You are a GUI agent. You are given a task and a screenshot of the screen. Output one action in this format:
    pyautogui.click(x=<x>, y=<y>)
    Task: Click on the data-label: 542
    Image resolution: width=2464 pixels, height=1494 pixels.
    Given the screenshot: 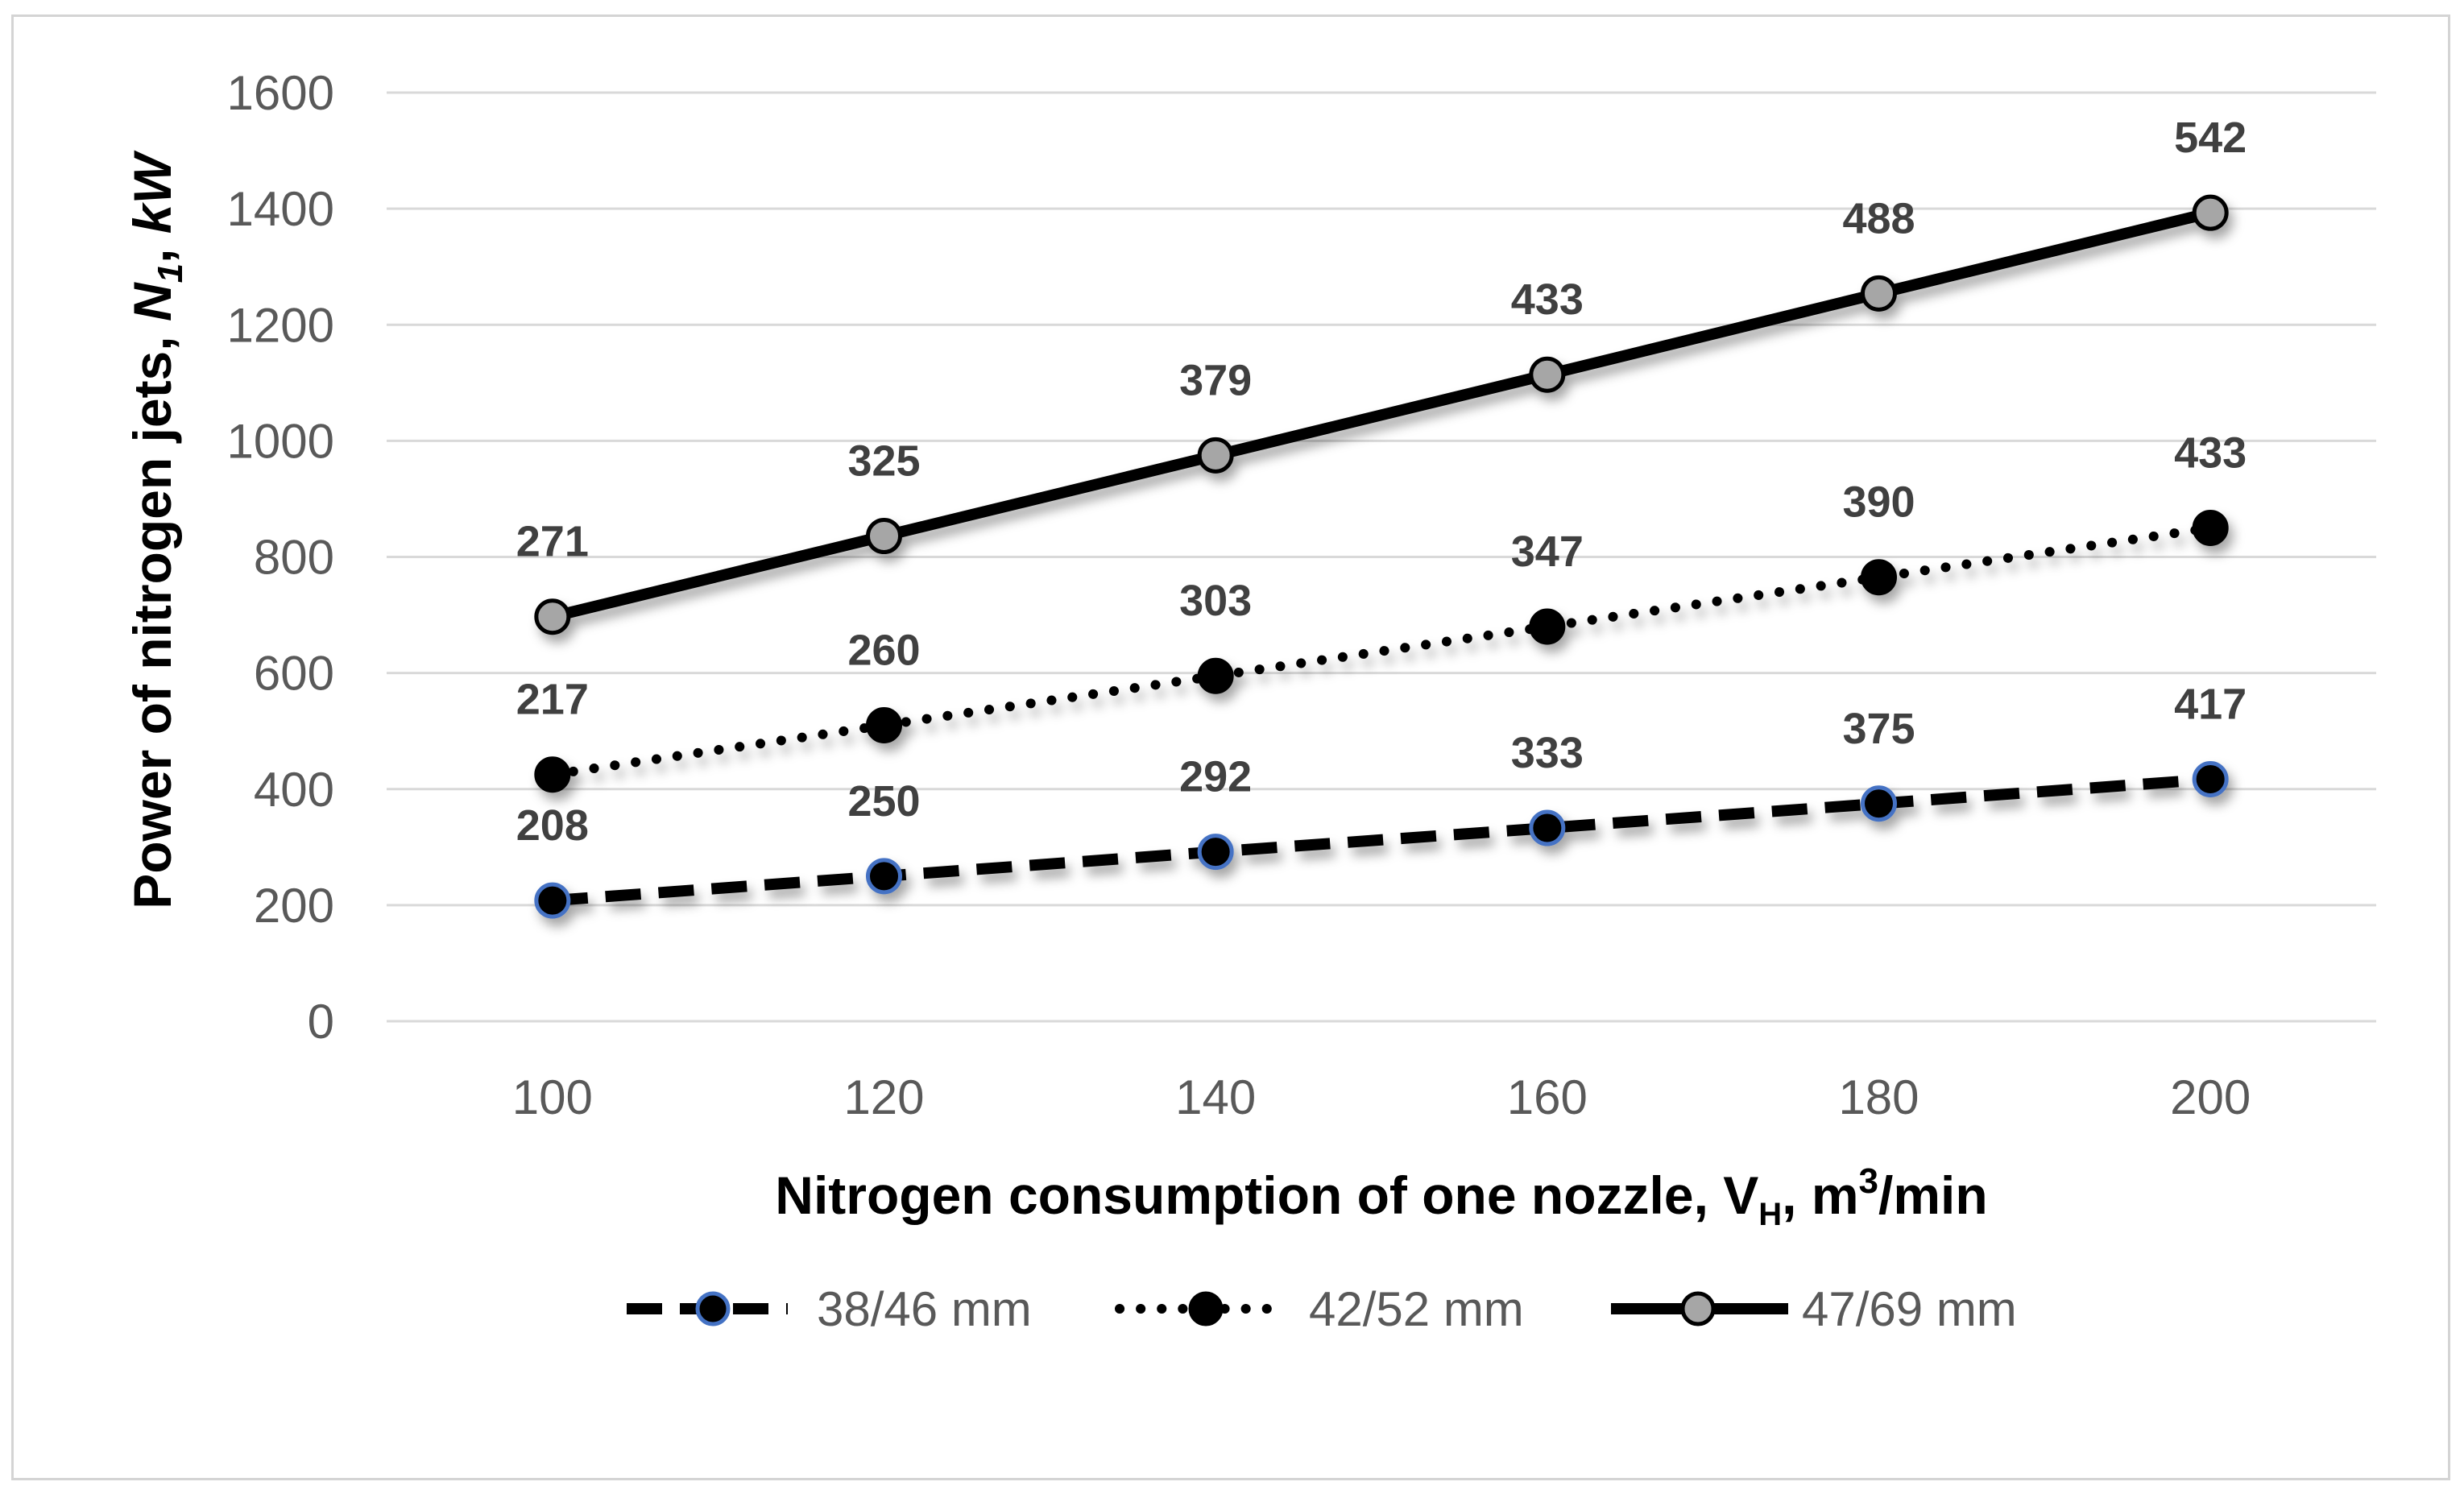 What is the action you would take?
    pyautogui.click(x=2210, y=138)
    